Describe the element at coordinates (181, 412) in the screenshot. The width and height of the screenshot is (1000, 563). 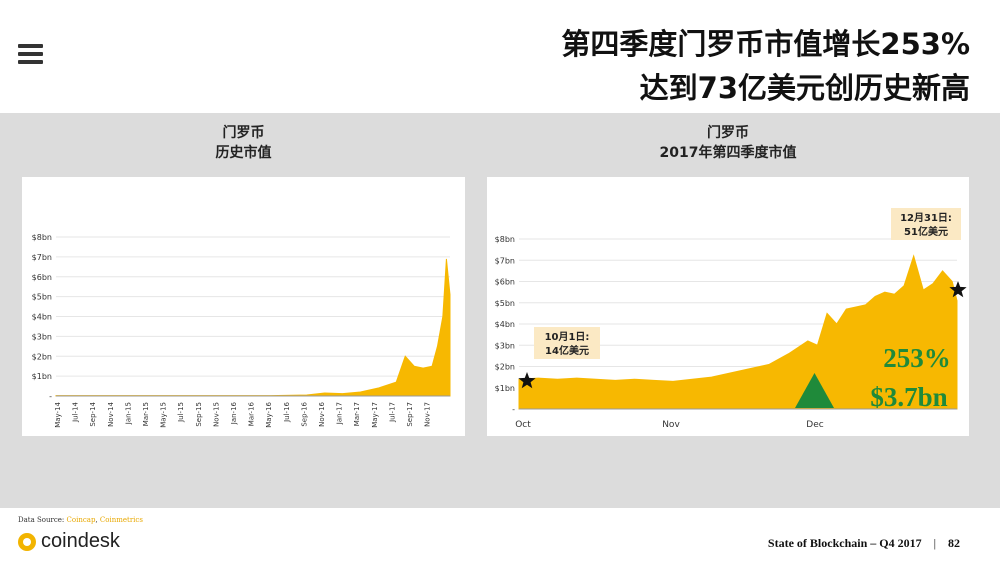
I see `x-tick-label: Jul-15` at that location.